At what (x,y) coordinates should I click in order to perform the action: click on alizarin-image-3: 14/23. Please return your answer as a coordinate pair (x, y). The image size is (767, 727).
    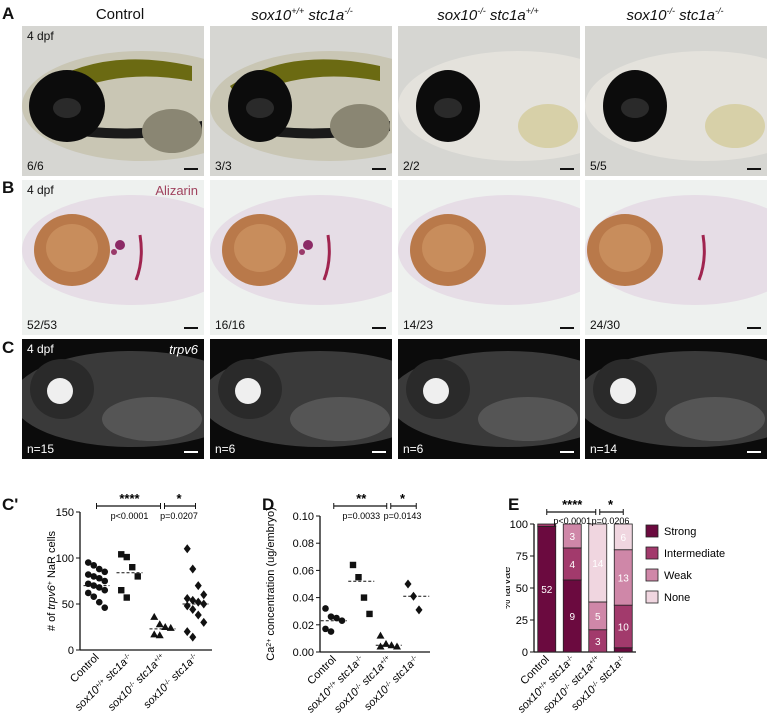
    Looking at the image, I should click on (489, 257).